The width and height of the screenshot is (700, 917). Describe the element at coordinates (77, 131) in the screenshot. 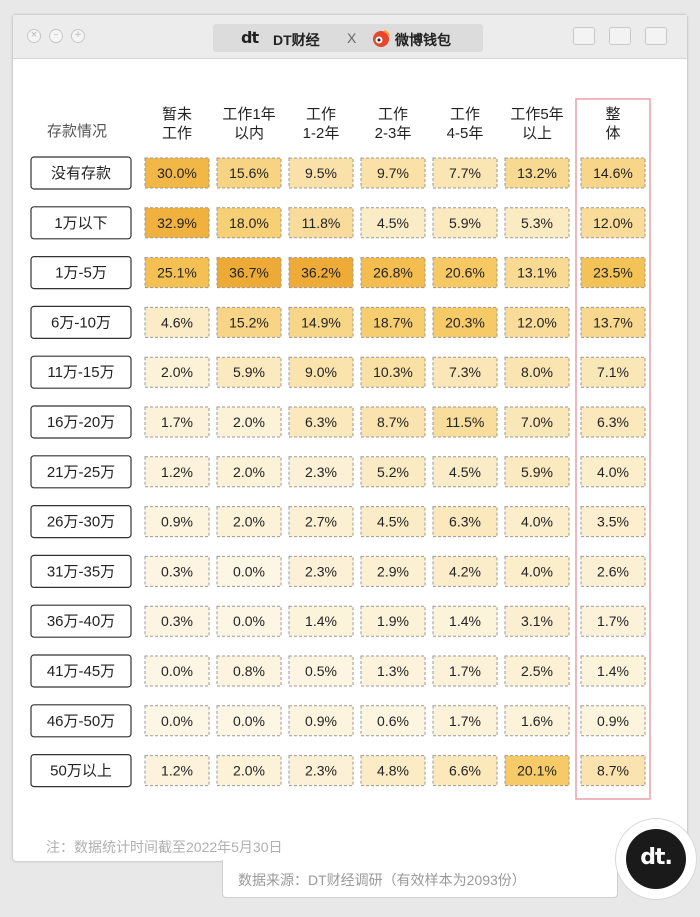

I see `row-header-label: 存款情况` at that location.